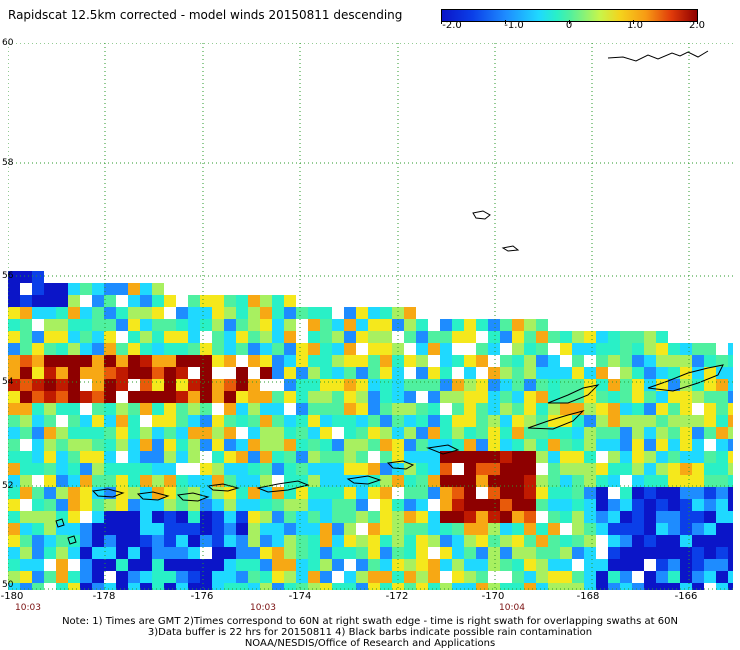 This screenshot has height=650, width=740. Describe the element at coordinates (514, 25) in the screenshot. I see `colorbar-label: -1.0` at that location.